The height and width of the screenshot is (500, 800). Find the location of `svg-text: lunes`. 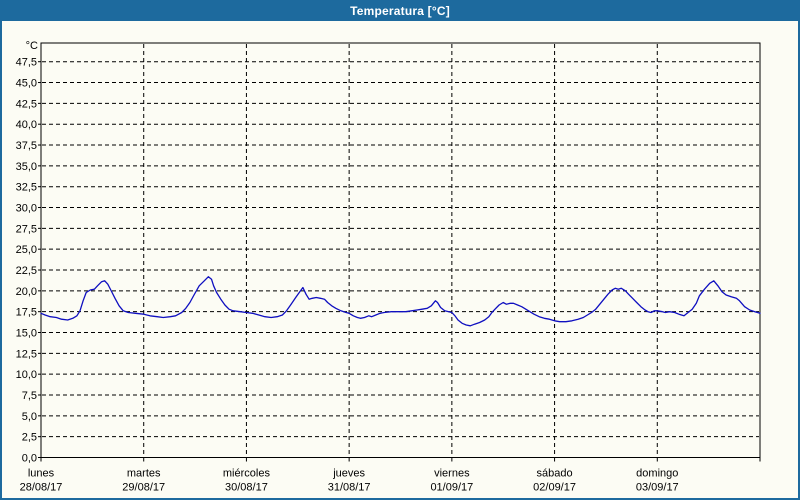

svg-text: lunes is located at coordinates (41, 474).